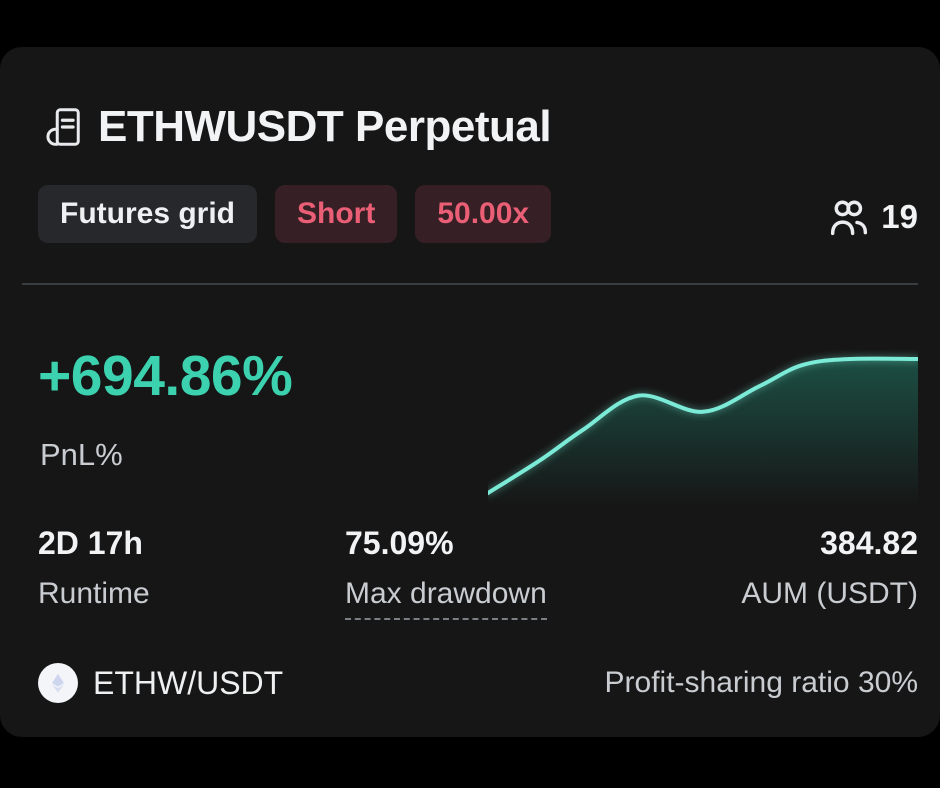 This screenshot has height=788, width=940. I want to click on runtime-value: 2D 17h, so click(90, 543).